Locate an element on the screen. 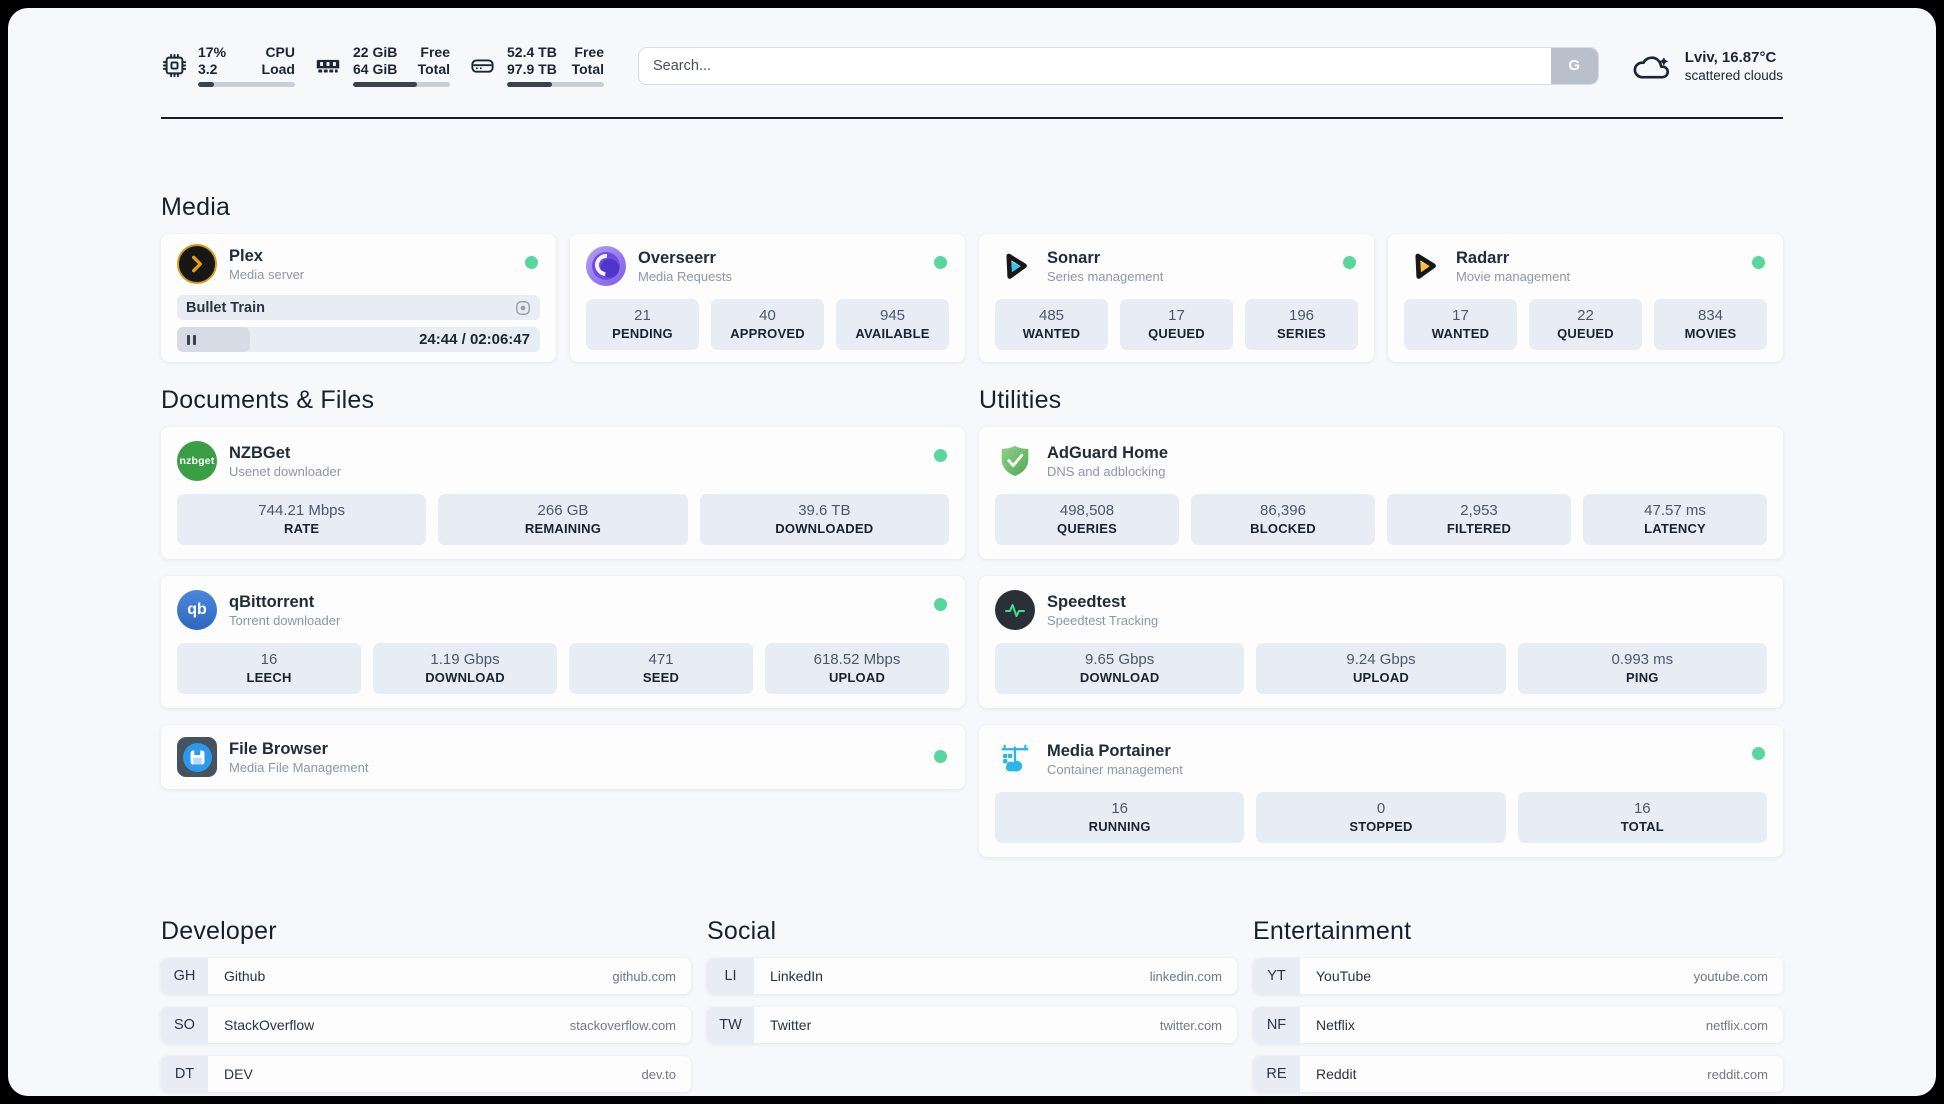  stat-pill: 21 PENDING is located at coordinates (642, 324).